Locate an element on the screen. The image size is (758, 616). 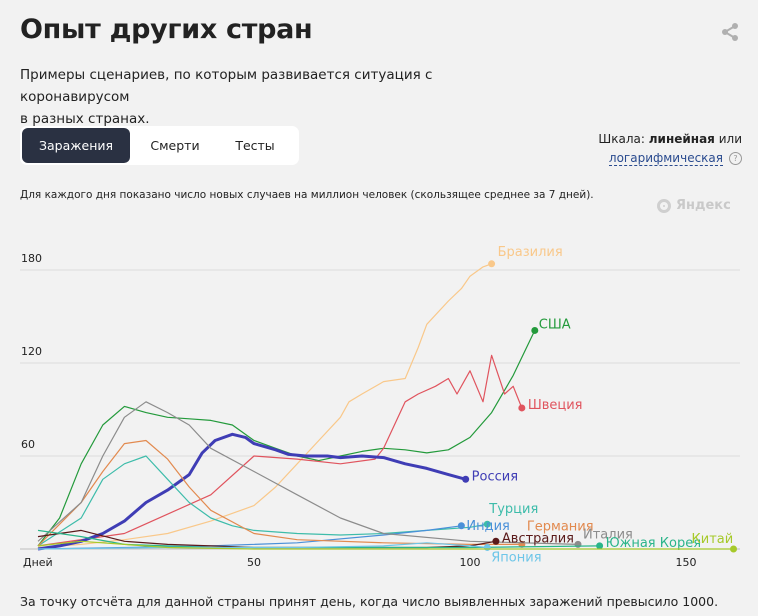
scale-or: или is located at coordinates (730, 139).